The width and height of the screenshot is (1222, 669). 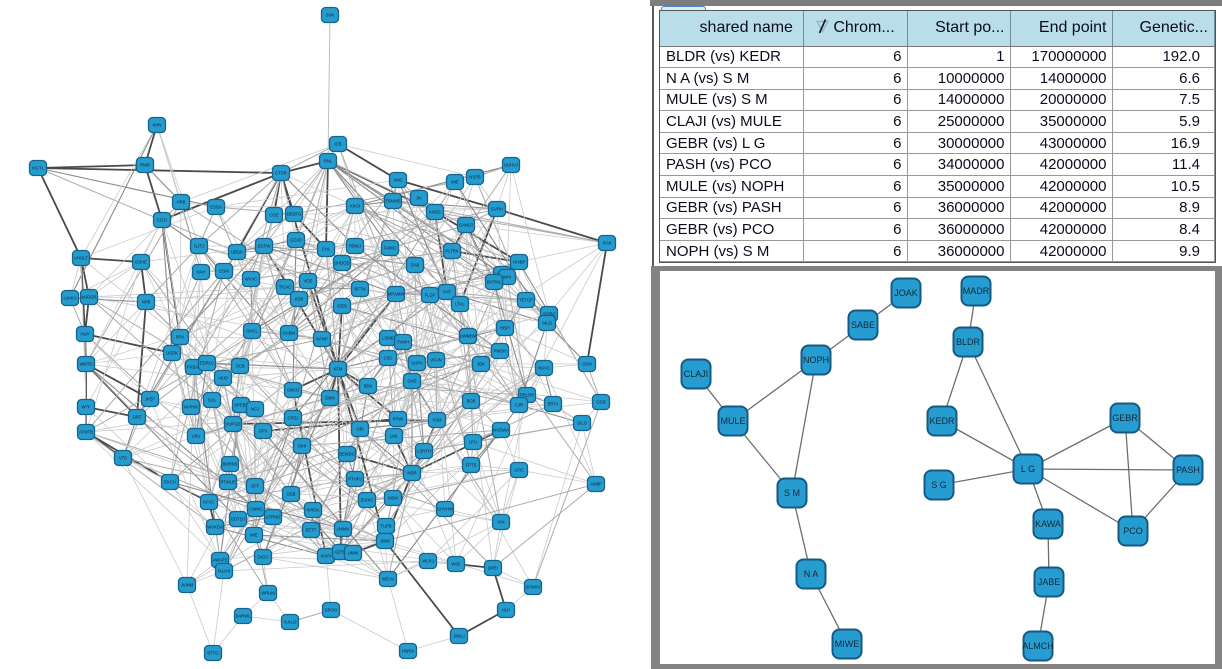 I want to click on svg-text: BFTN, so click(x=360, y=289).